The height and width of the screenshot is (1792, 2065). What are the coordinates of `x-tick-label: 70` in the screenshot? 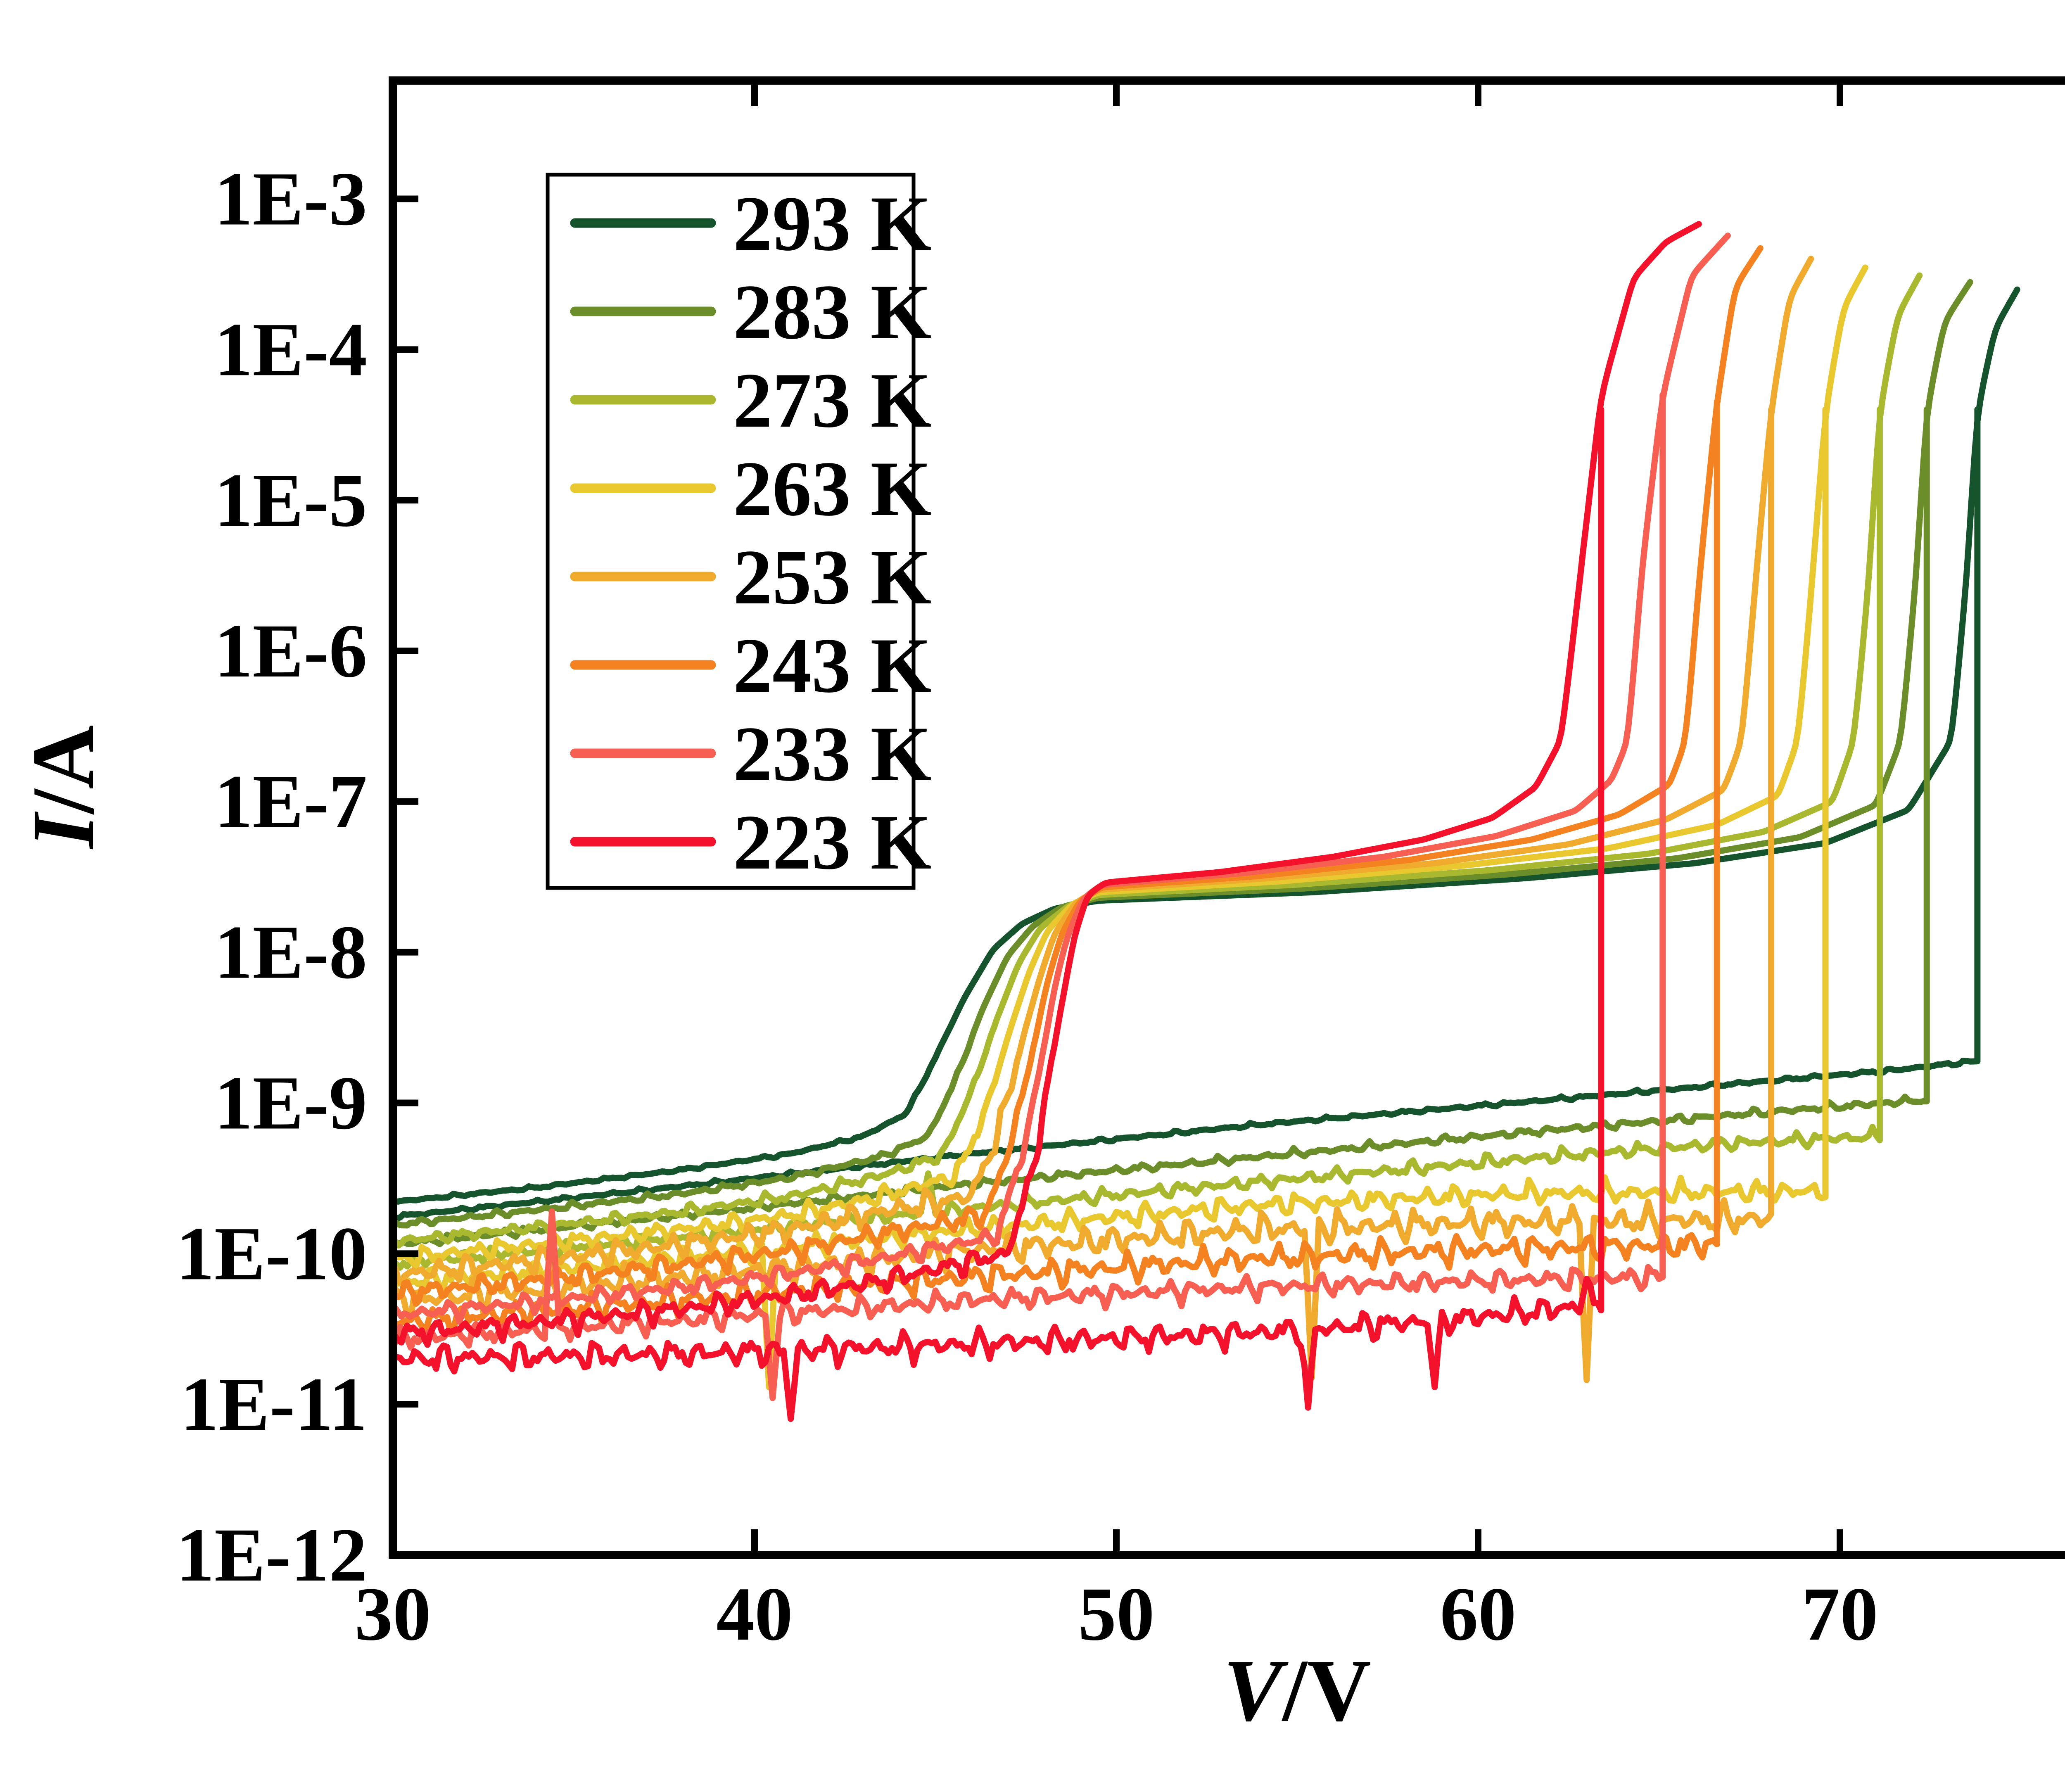 It's located at (1840, 1614).